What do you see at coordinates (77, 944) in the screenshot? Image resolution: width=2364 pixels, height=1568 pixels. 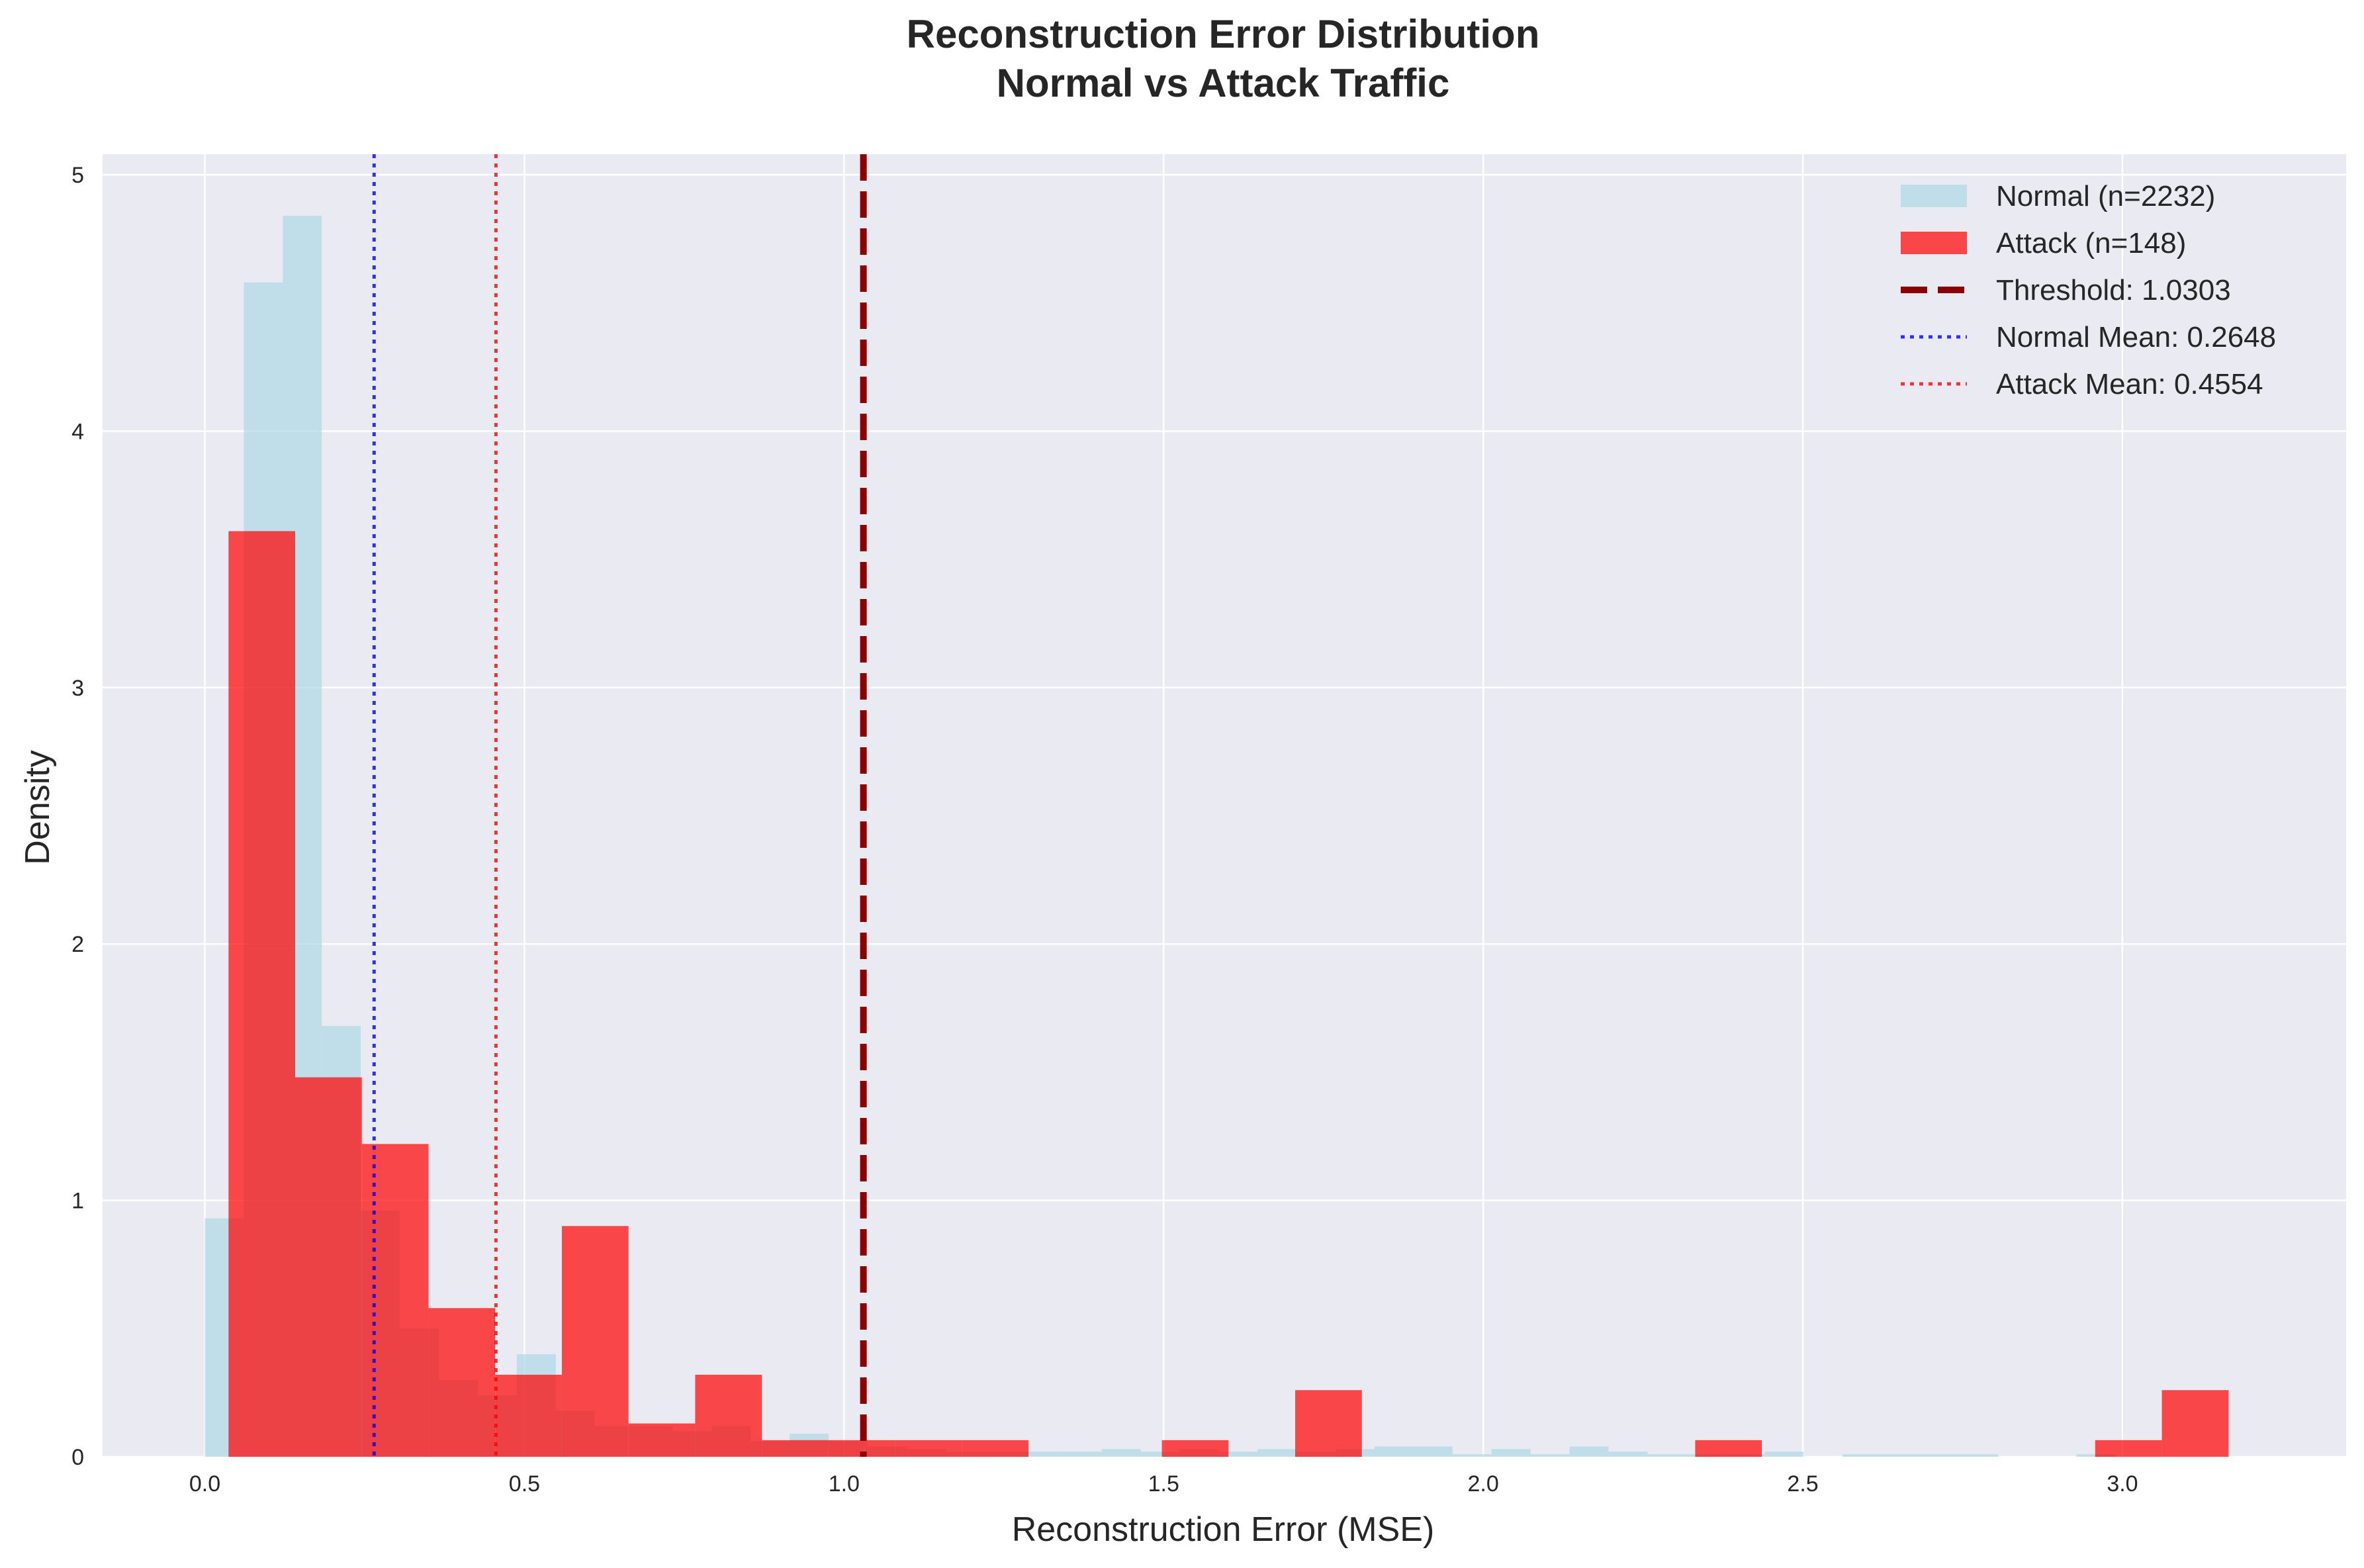 I see `y-tick-label-2: 2` at bounding box center [77, 944].